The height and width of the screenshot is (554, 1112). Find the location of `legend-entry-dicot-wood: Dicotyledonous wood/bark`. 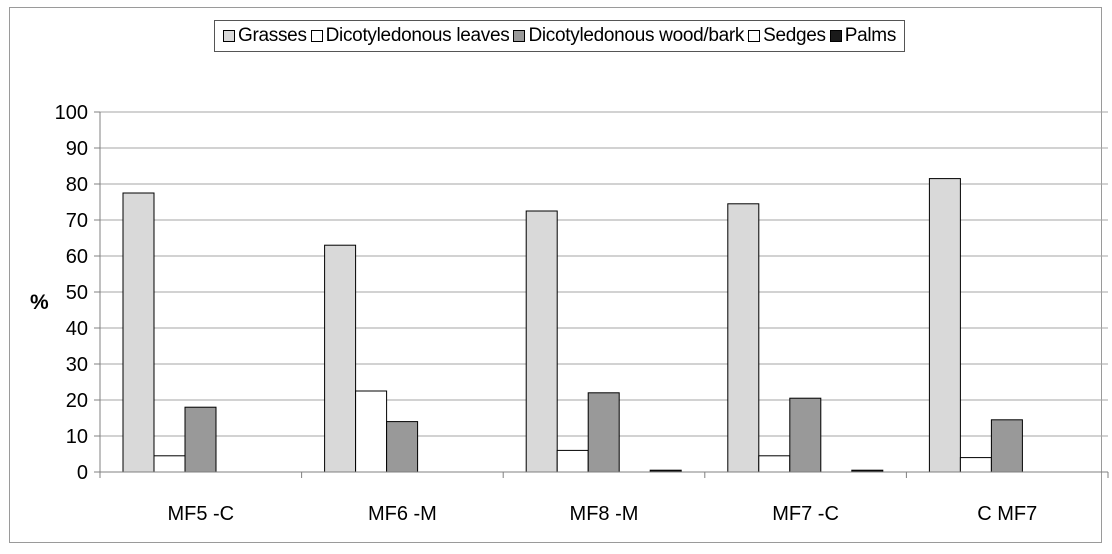

legend-entry-dicot-wood: Dicotyledonous wood/bark is located at coordinates (628, 36).